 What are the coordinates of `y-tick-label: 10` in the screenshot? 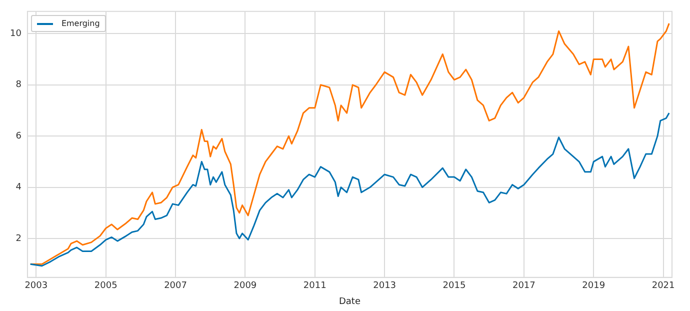 It's located at (16, 34).